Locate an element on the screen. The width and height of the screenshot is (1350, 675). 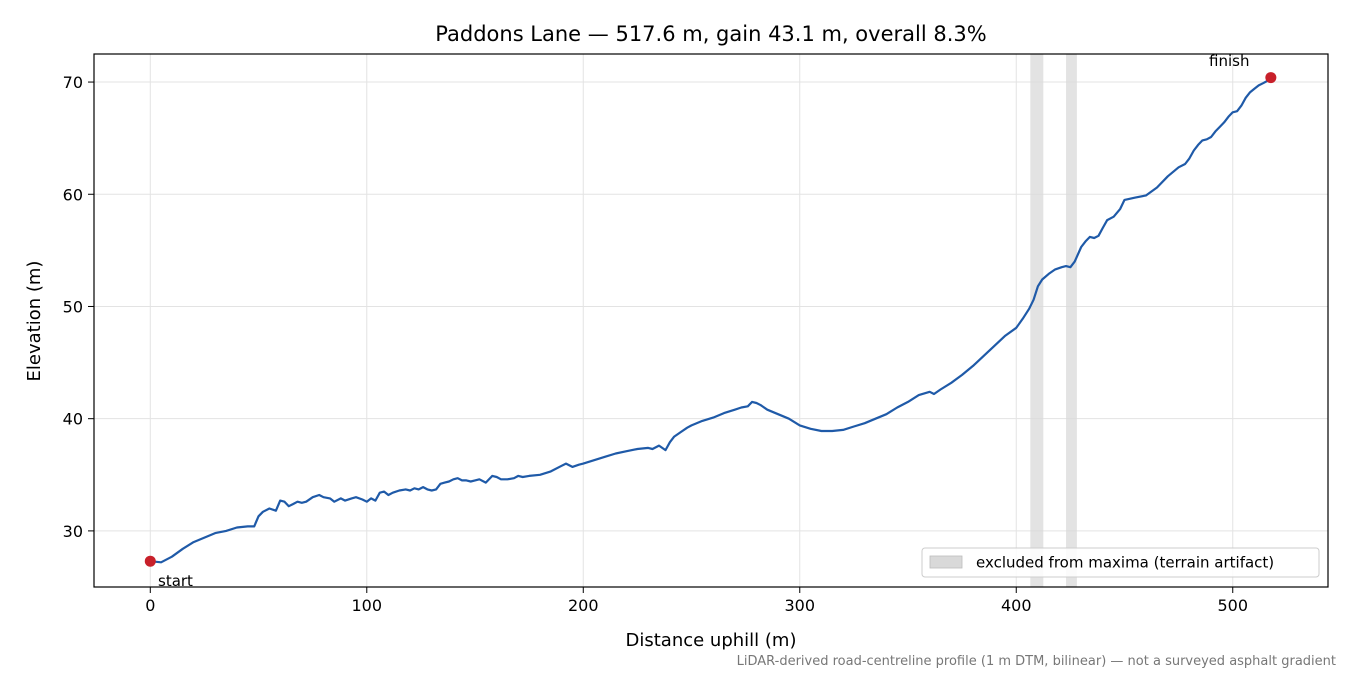
y-tick-label: 70 is located at coordinates (73, 82).